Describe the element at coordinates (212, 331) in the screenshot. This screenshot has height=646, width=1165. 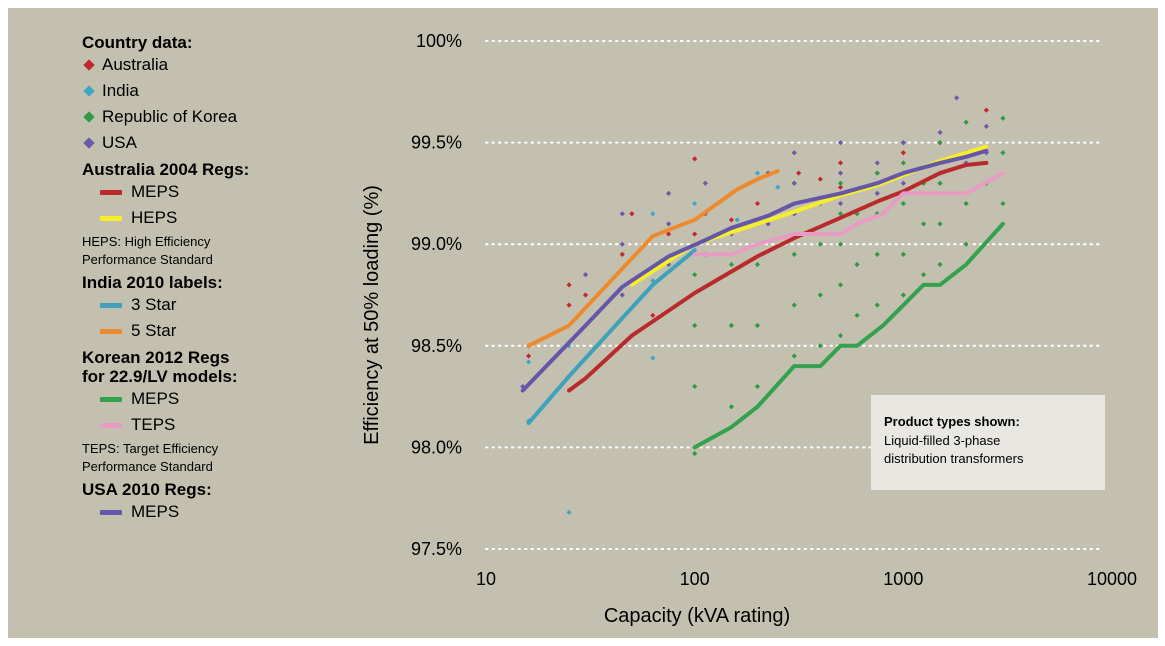
I see `legend-item-india-5star: 5 Star` at that location.